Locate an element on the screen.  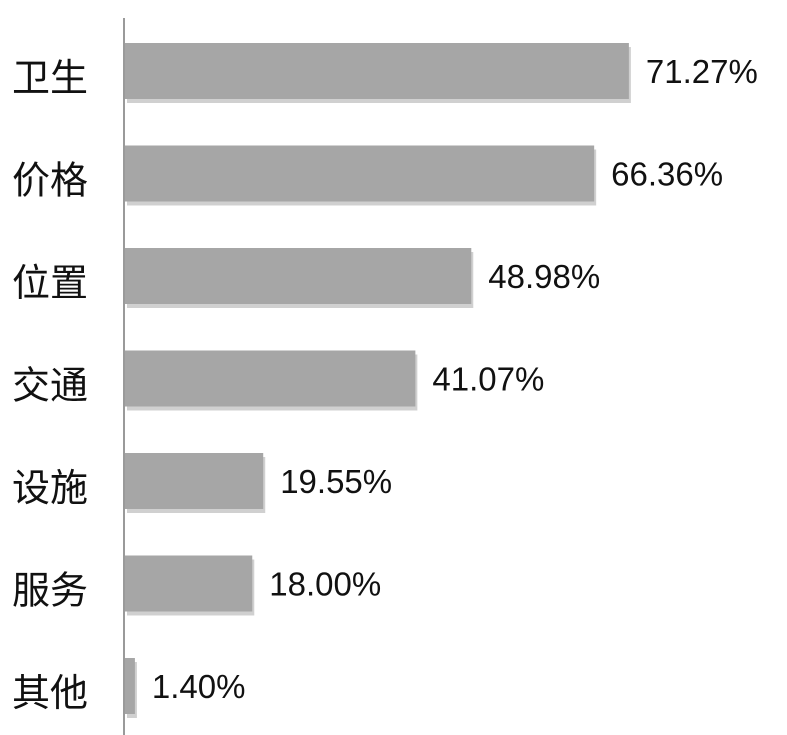
category-label: 其他 is located at coordinates (50, 693).